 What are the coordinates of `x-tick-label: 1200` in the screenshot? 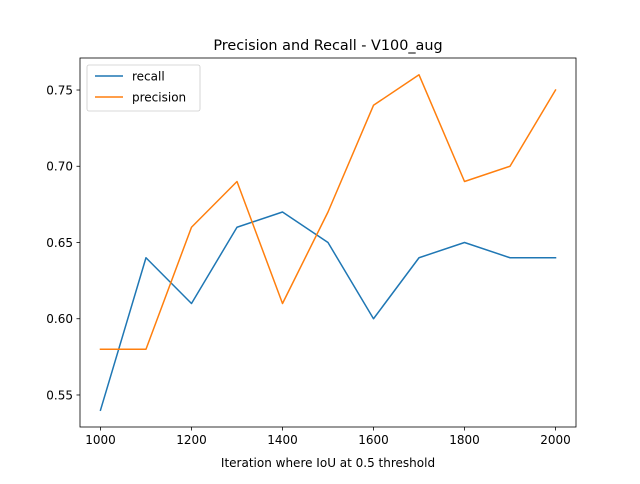 It's located at (191, 440).